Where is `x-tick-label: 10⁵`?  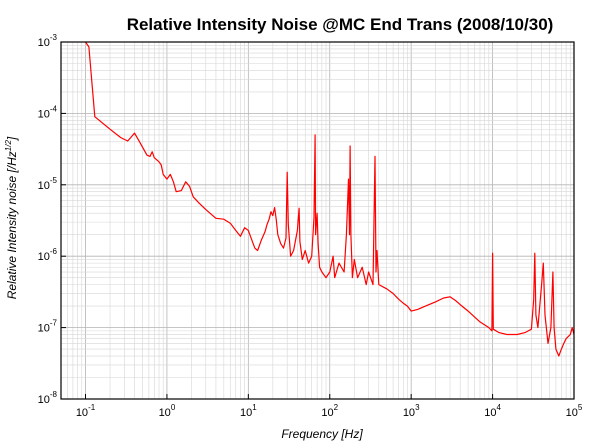 x-tick-label: 10⁵ is located at coordinates (574, 411).